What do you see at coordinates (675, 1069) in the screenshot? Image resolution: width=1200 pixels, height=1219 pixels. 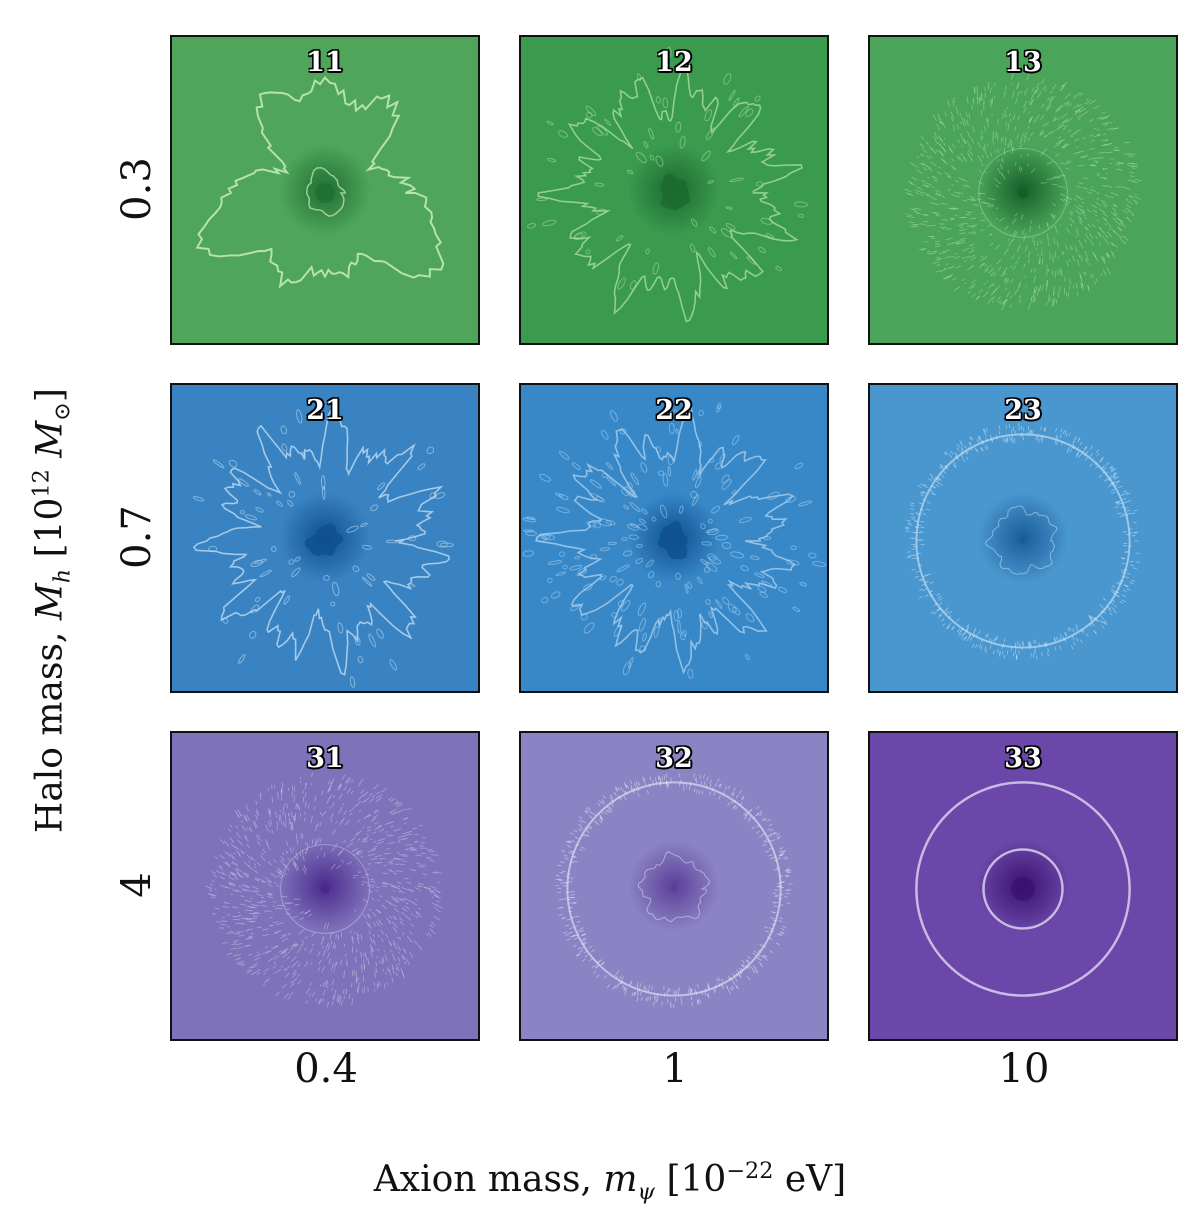 I see `column-label-axion-mass: 1` at bounding box center [675, 1069].